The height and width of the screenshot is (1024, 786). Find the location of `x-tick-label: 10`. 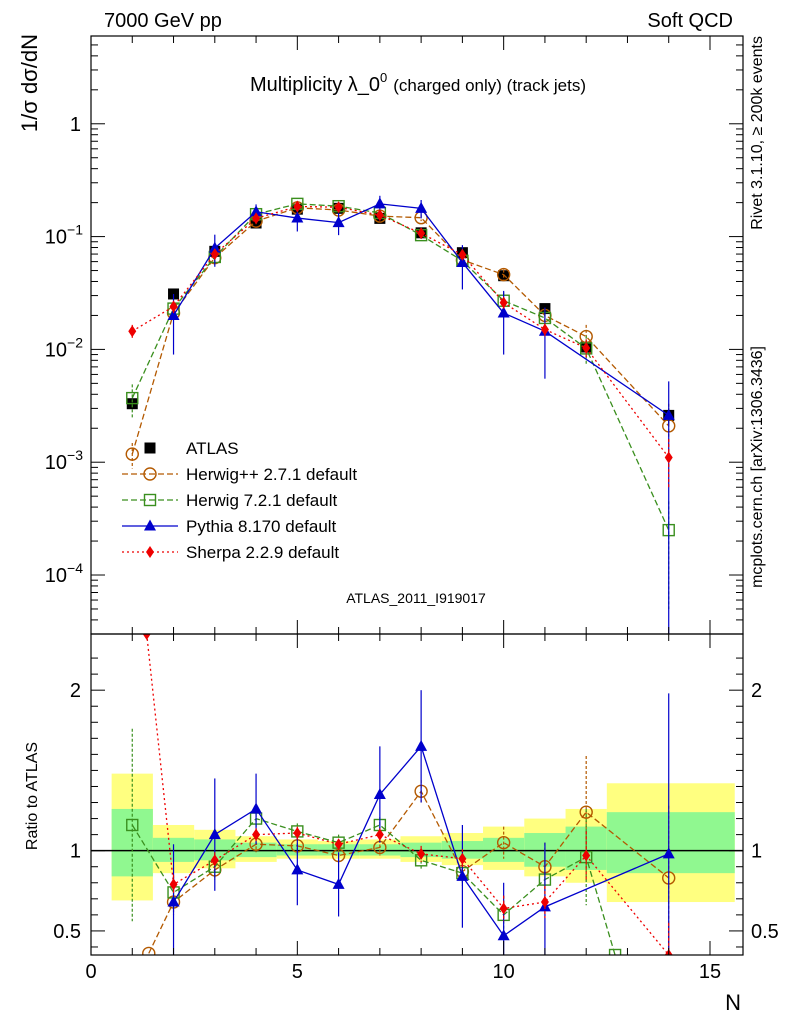

x-tick-label: 10 is located at coordinates (504, 972).